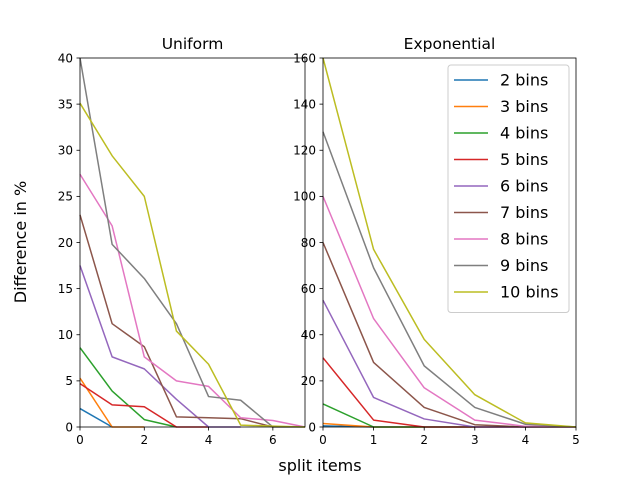 The height and width of the screenshot is (480, 640). I want to click on y-tick-label: 100, so click(304, 197).